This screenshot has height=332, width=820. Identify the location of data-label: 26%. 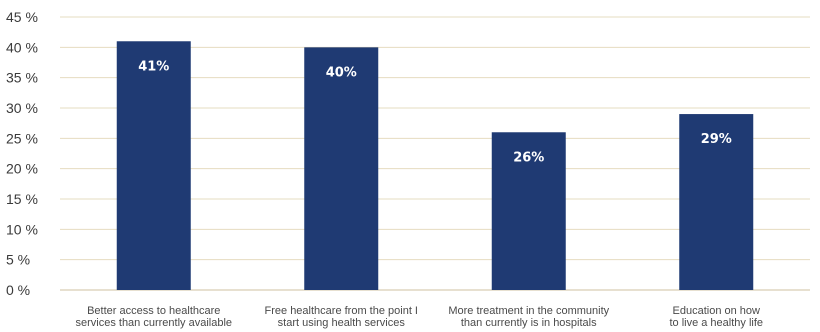
(528, 157).